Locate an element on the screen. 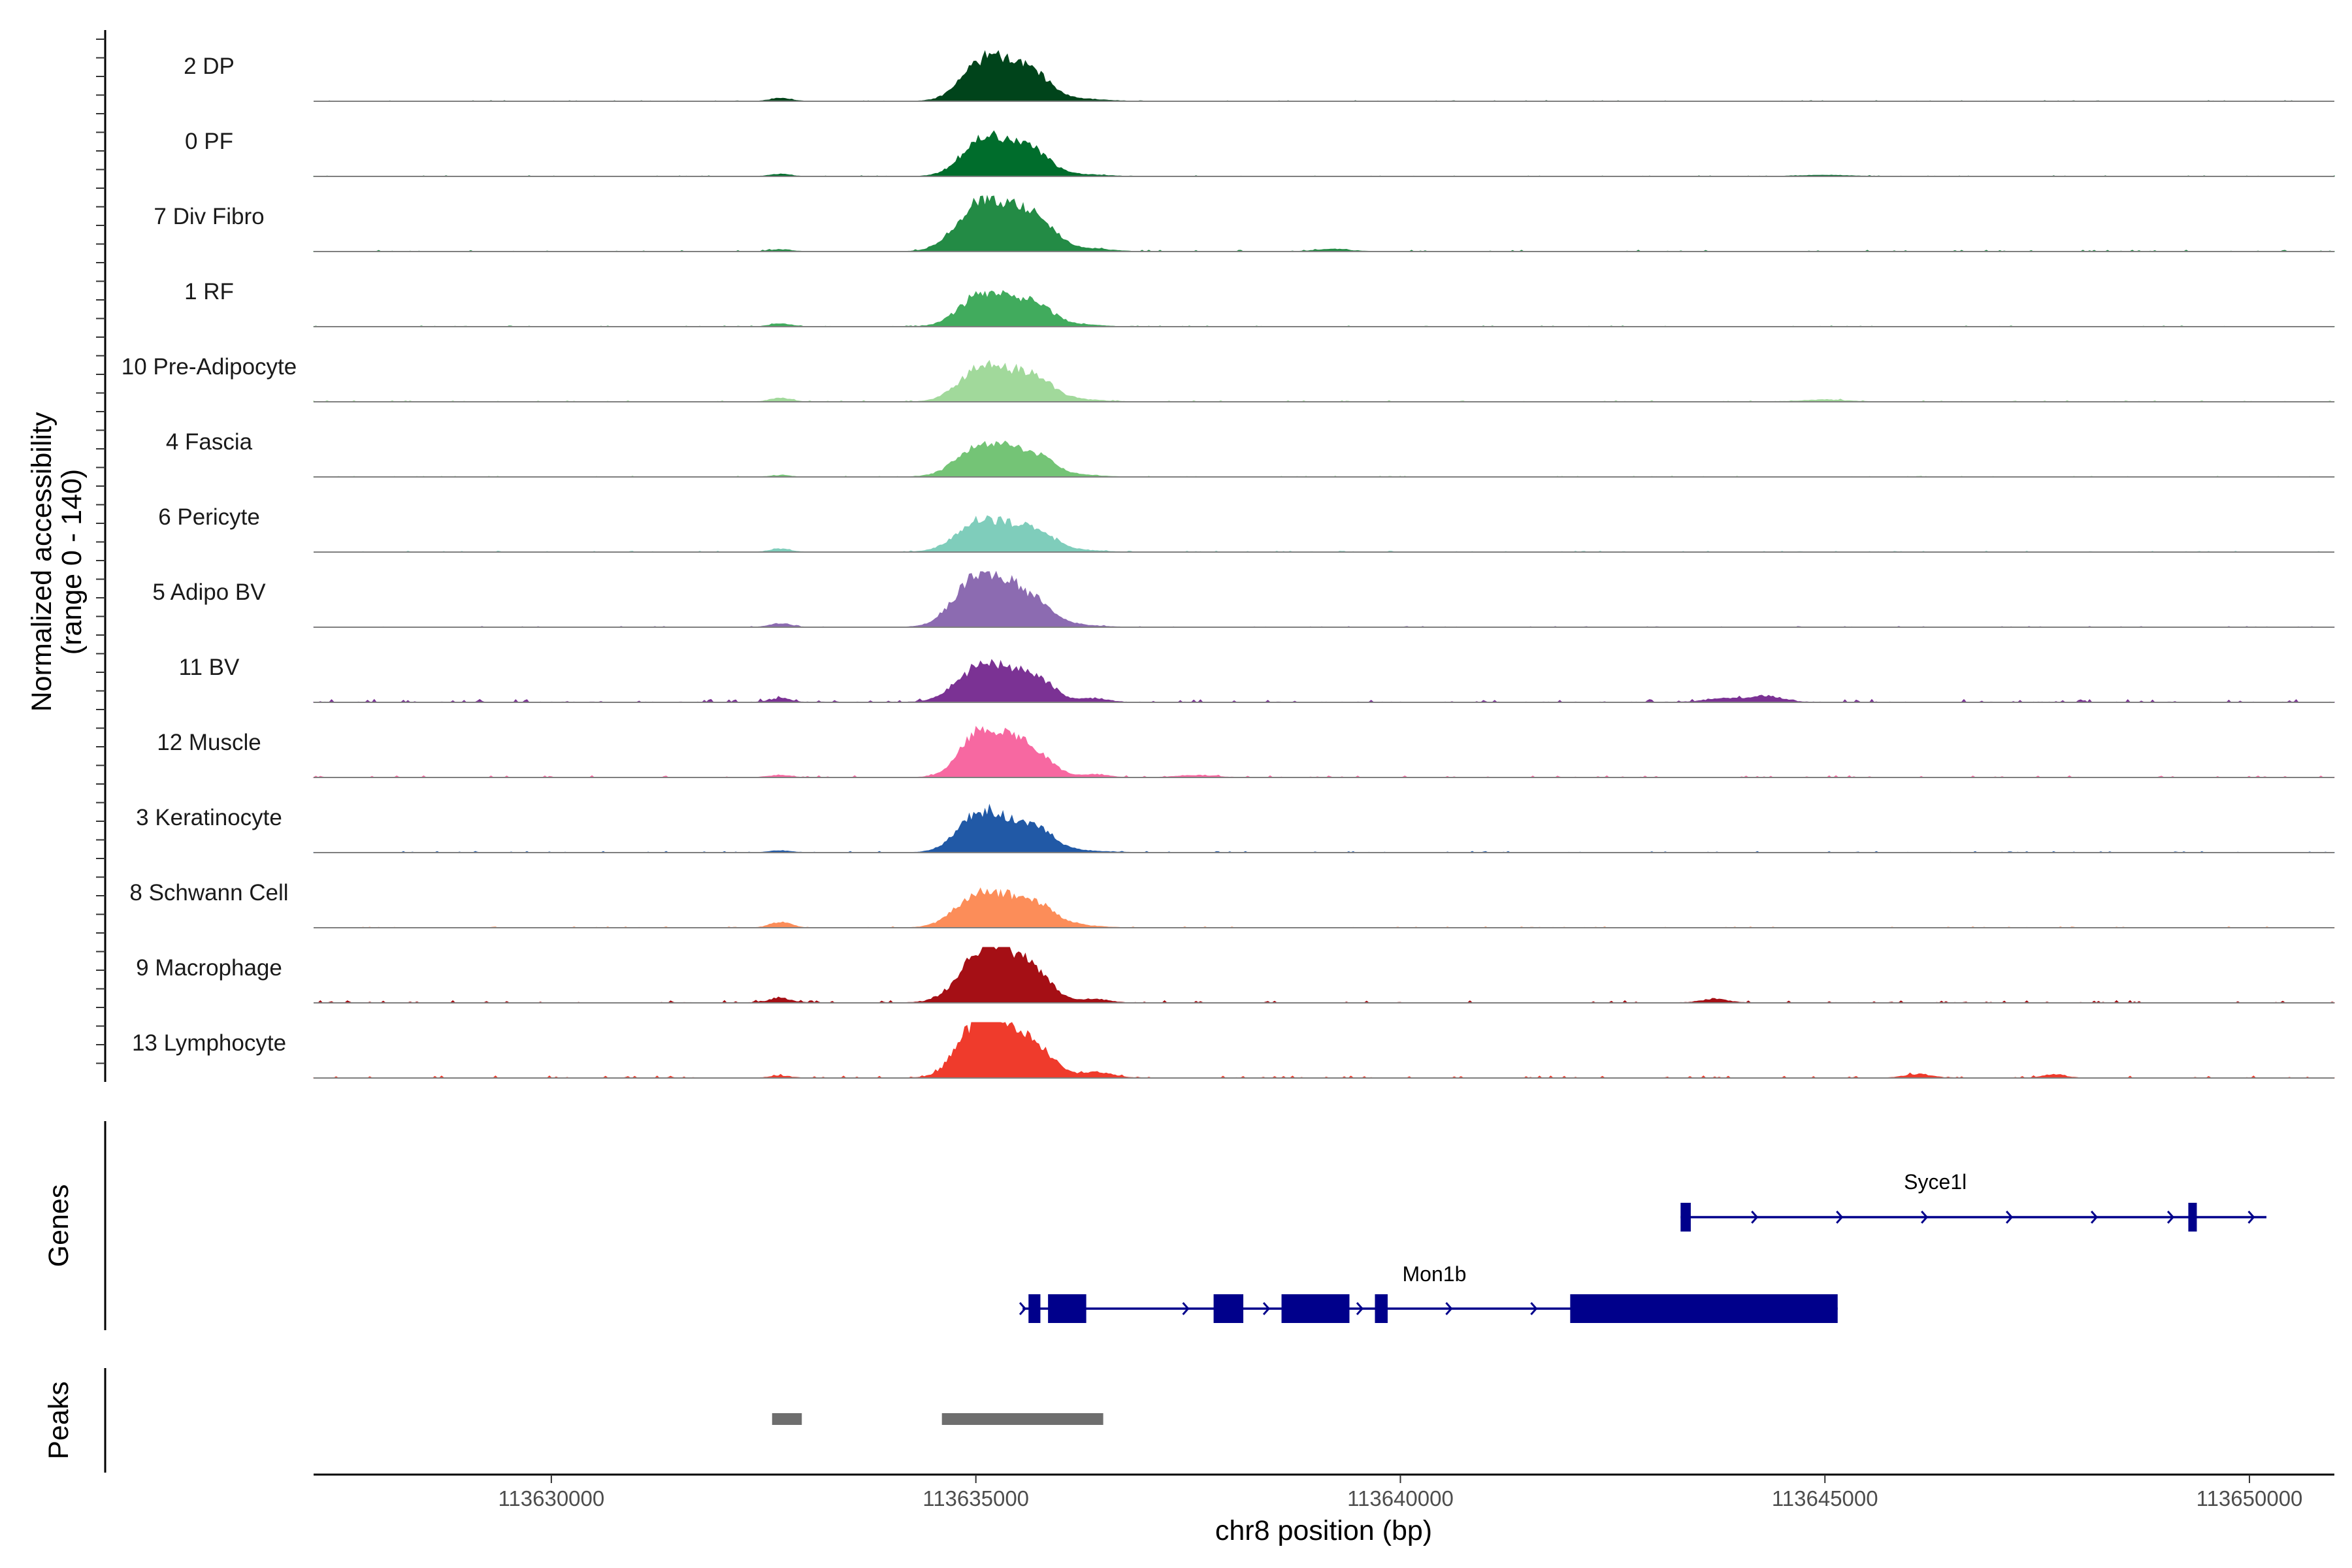  track-13-lymphocyte: 13 Lymphocyte is located at coordinates (1233, 1050).